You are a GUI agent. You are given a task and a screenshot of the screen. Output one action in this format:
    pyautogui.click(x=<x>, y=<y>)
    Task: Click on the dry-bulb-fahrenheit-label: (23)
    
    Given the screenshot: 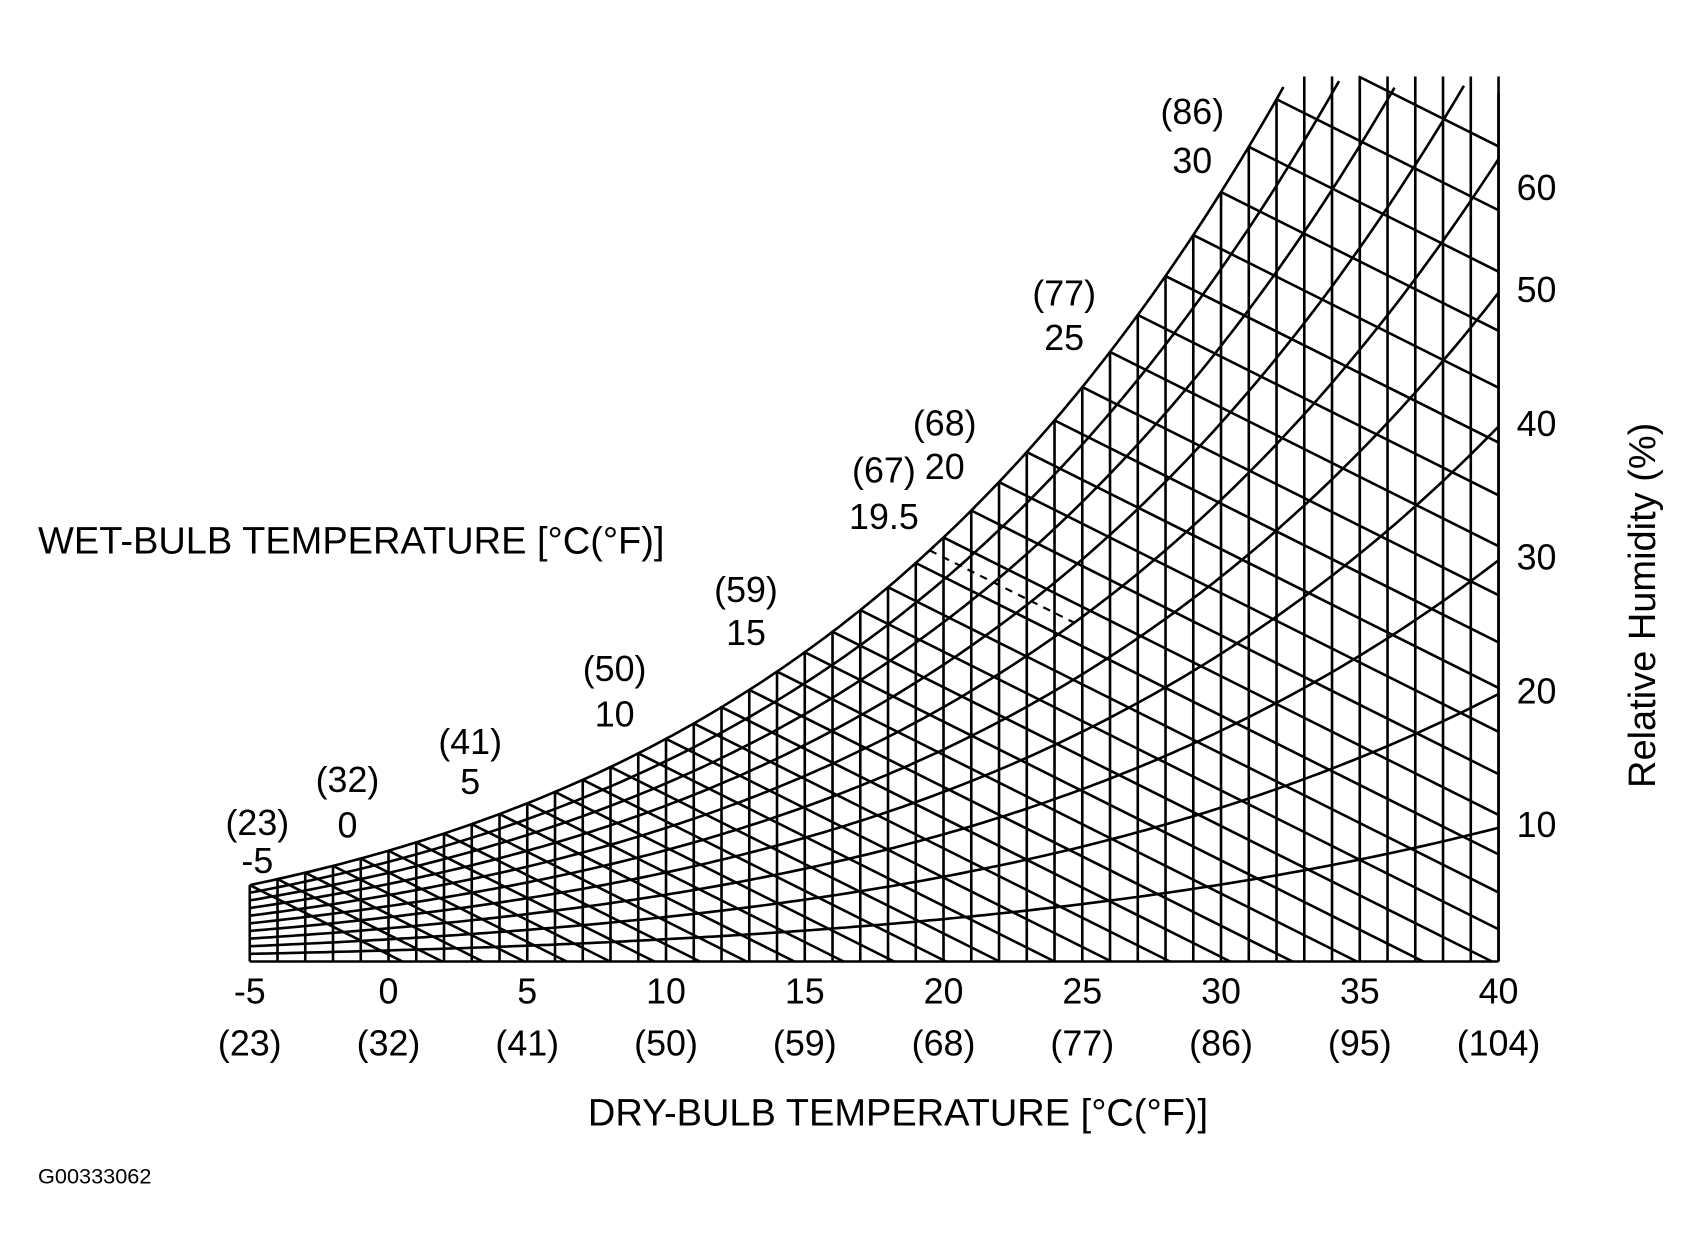 What is the action you would take?
    pyautogui.click(x=250, y=1044)
    